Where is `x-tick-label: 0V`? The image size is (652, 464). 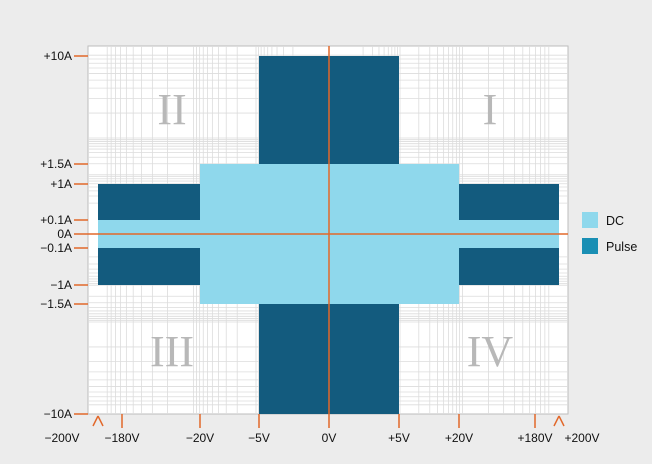
x-tick-label: 0V is located at coordinates (329, 438).